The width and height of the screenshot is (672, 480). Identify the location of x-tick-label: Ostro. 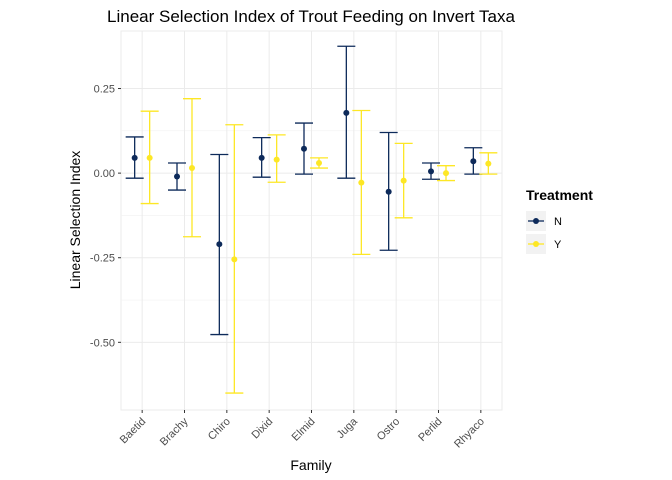
(389, 430).